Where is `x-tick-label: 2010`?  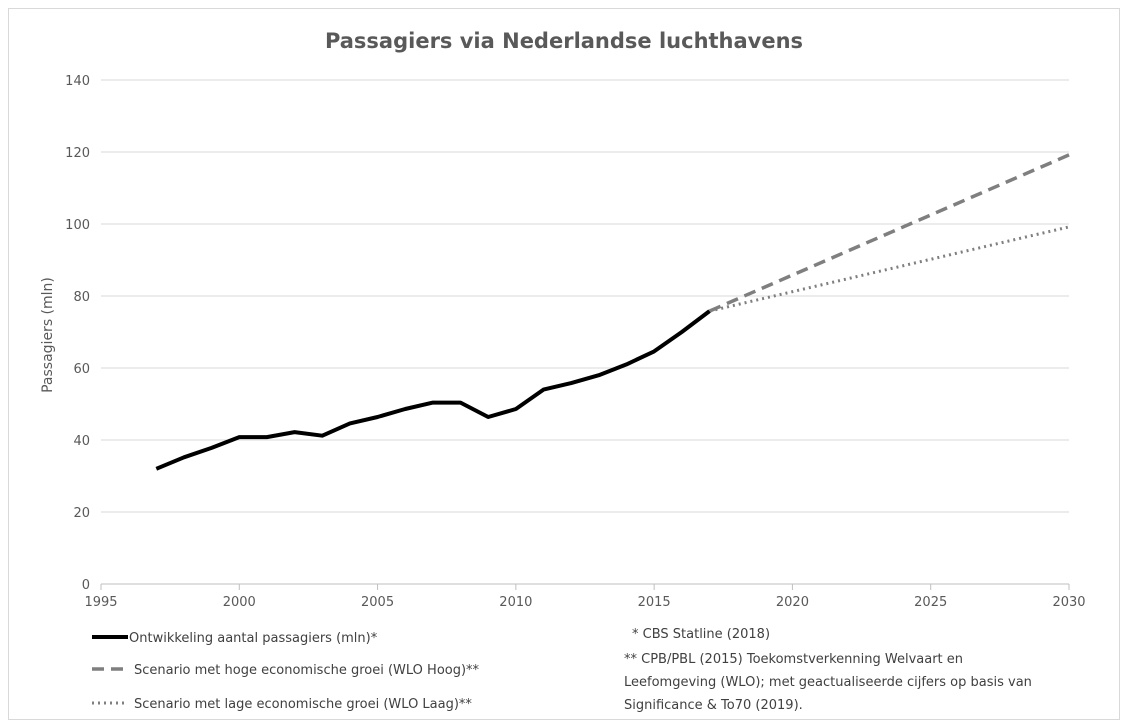
x-tick-label: 2010 is located at coordinates (515, 602).